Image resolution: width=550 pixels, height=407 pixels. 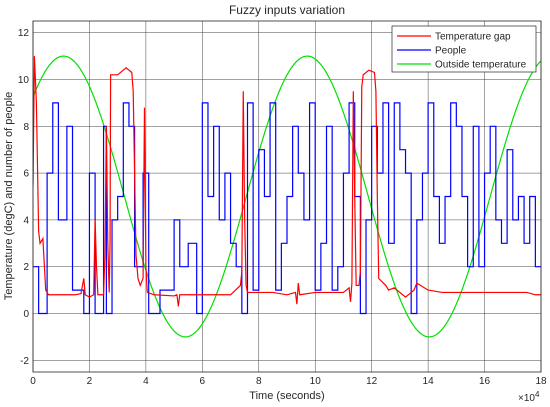 What do you see at coordinates (26, 314) in the screenshot?
I see `y-tick-label: 0` at bounding box center [26, 314].